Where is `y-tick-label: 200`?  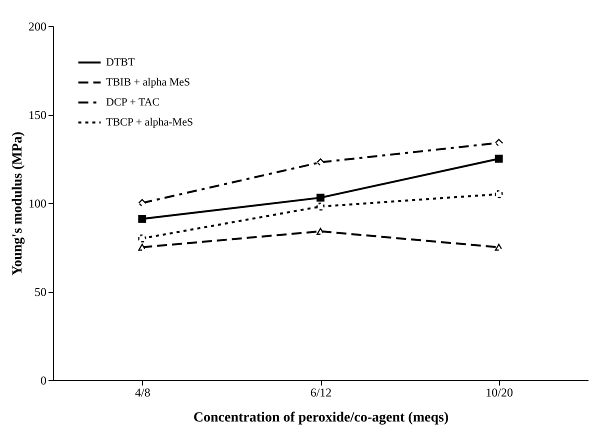 y-tick-label: 200 is located at coordinates (37, 27).